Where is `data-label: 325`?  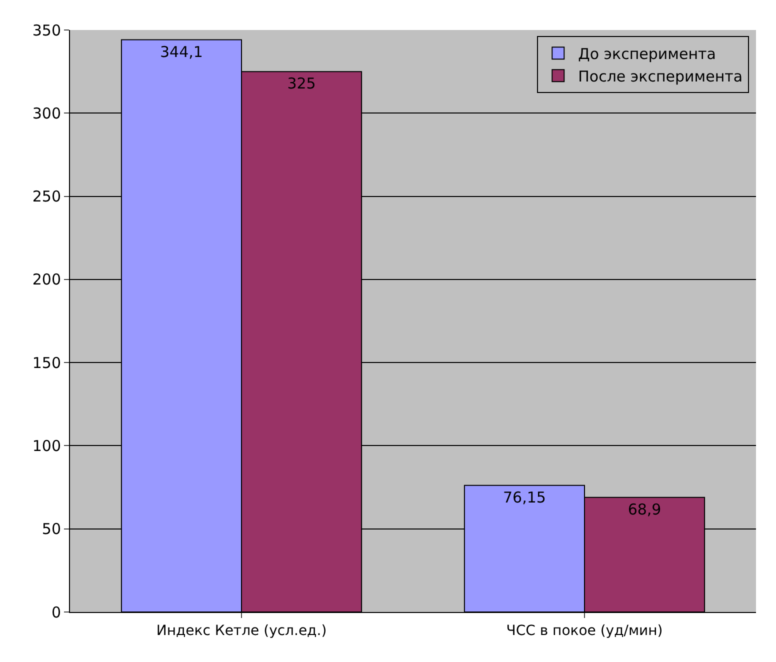 data-label: 325 is located at coordinates (301, 83).